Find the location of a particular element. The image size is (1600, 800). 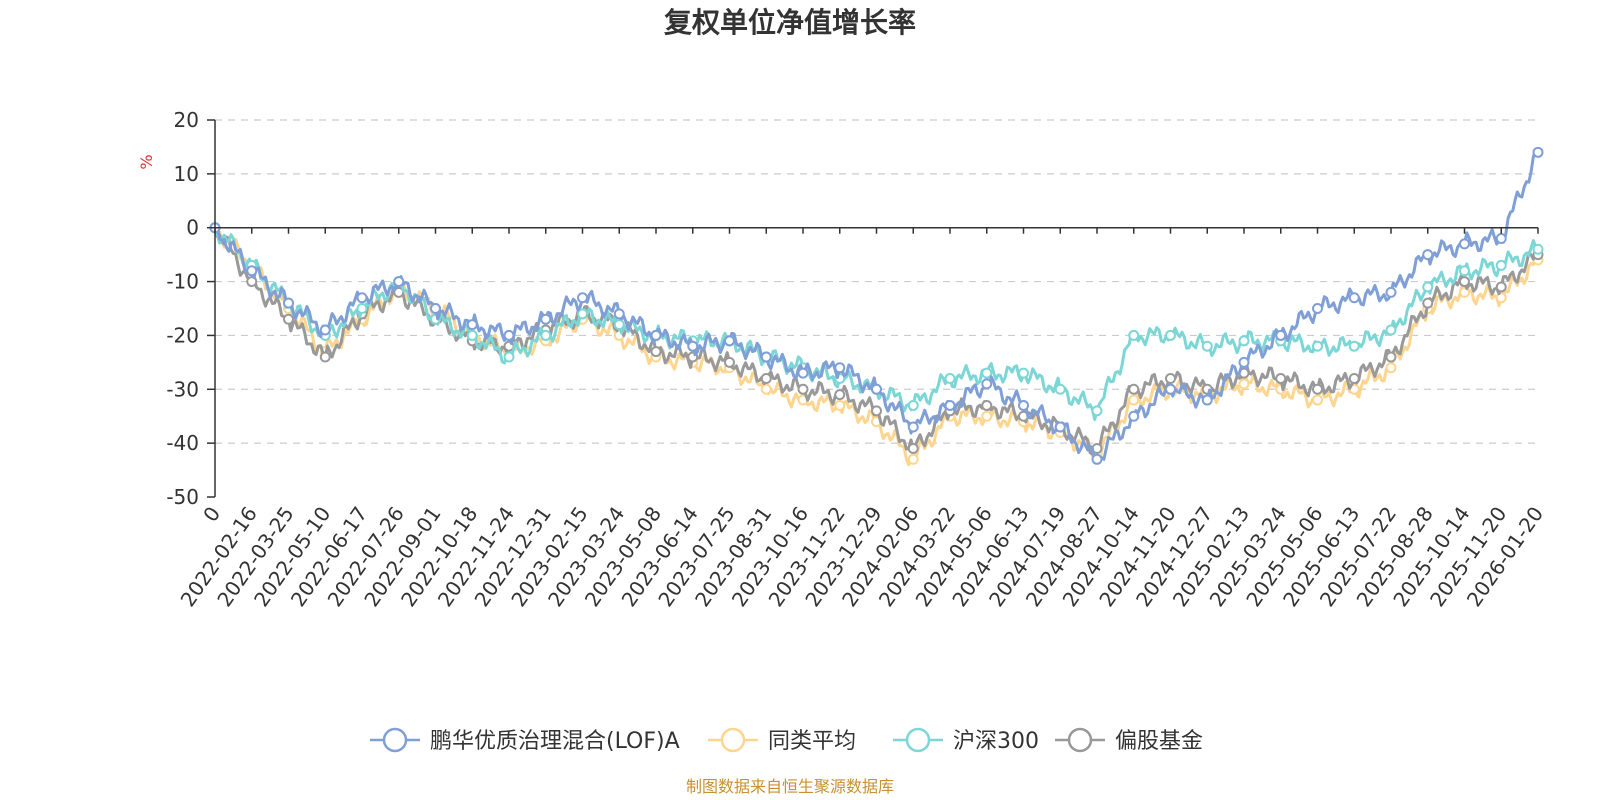

legend-item-3: 偏股基金 is located at coordinates (1129, 740).